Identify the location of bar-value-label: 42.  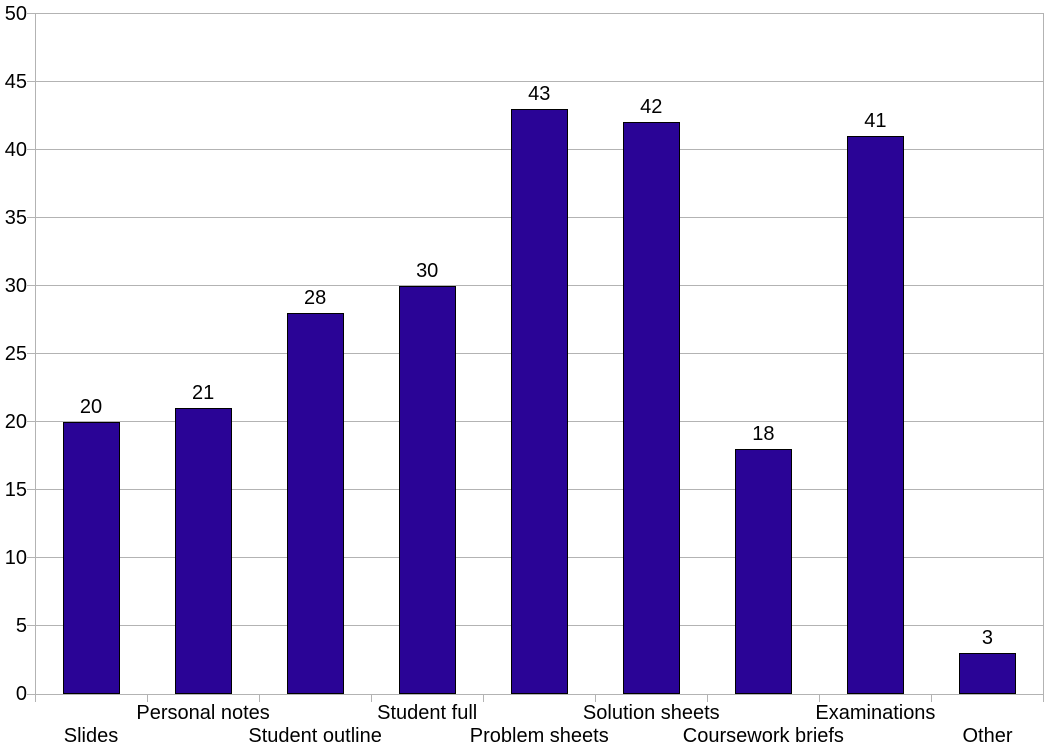
(651, 107).